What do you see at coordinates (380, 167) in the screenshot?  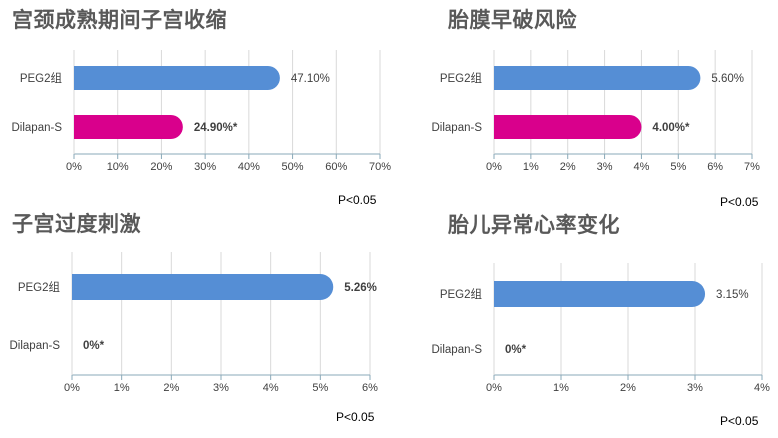 I see `x-tick-label: 70%` at bounding box center [380, 167].